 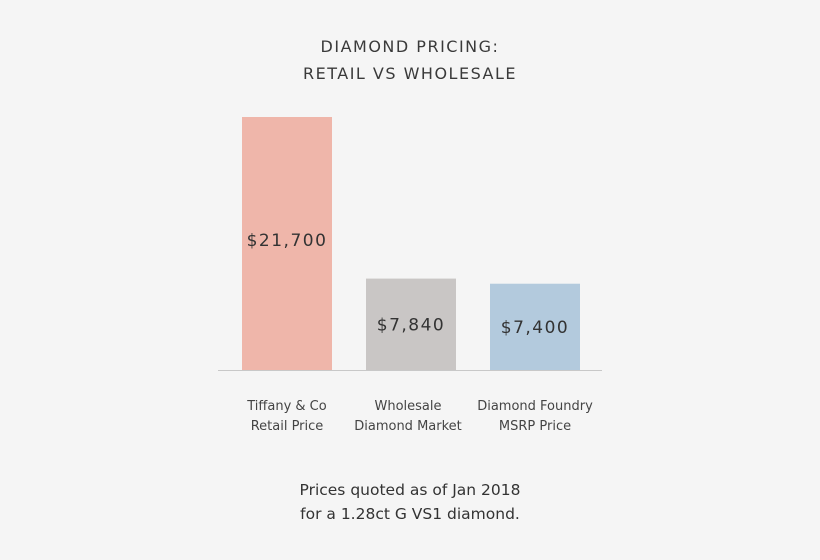 What do you see at coordinates (287, 426) in the screenshot?
I see `category-label-line: Retail Price` at bounding box center [287, 426].